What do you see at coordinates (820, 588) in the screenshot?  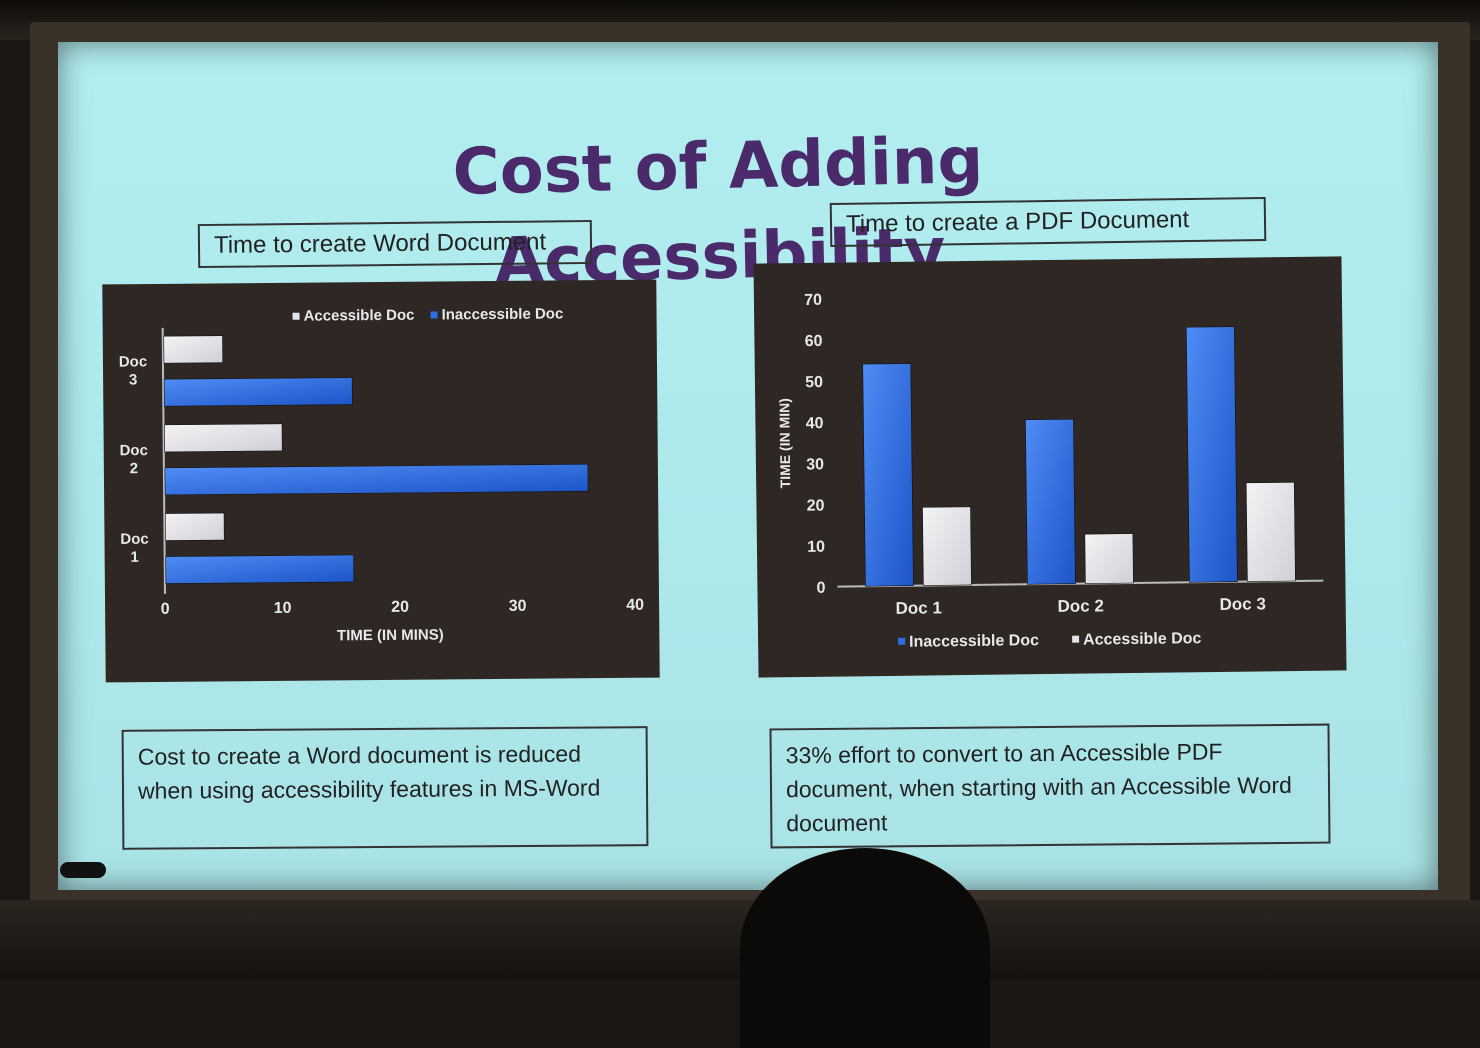 I see `pdf-y-tick-label: 0` at bounding box center [820, 588].